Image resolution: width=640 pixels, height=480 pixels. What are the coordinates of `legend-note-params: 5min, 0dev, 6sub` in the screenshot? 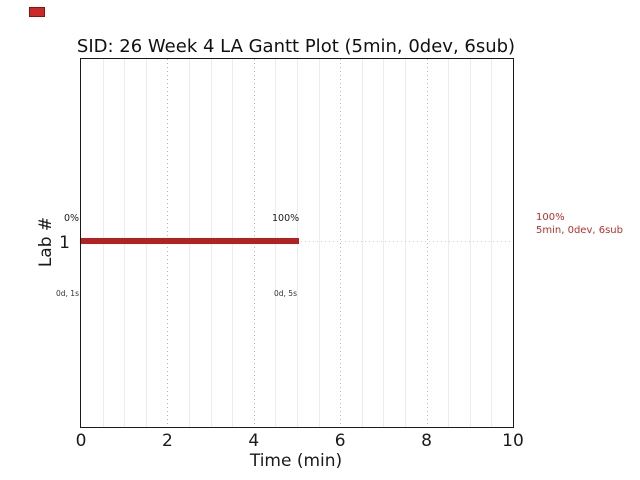 It's located at (579, 230).